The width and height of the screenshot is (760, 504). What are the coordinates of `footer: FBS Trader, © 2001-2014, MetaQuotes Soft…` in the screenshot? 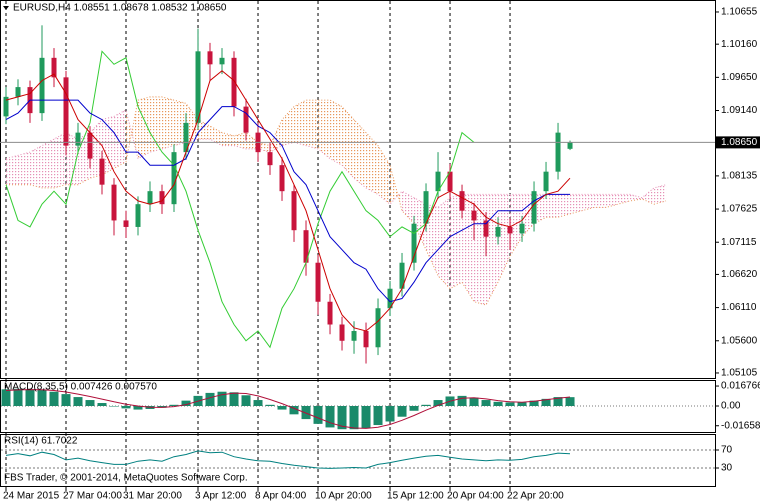 It's located at (126, 478).